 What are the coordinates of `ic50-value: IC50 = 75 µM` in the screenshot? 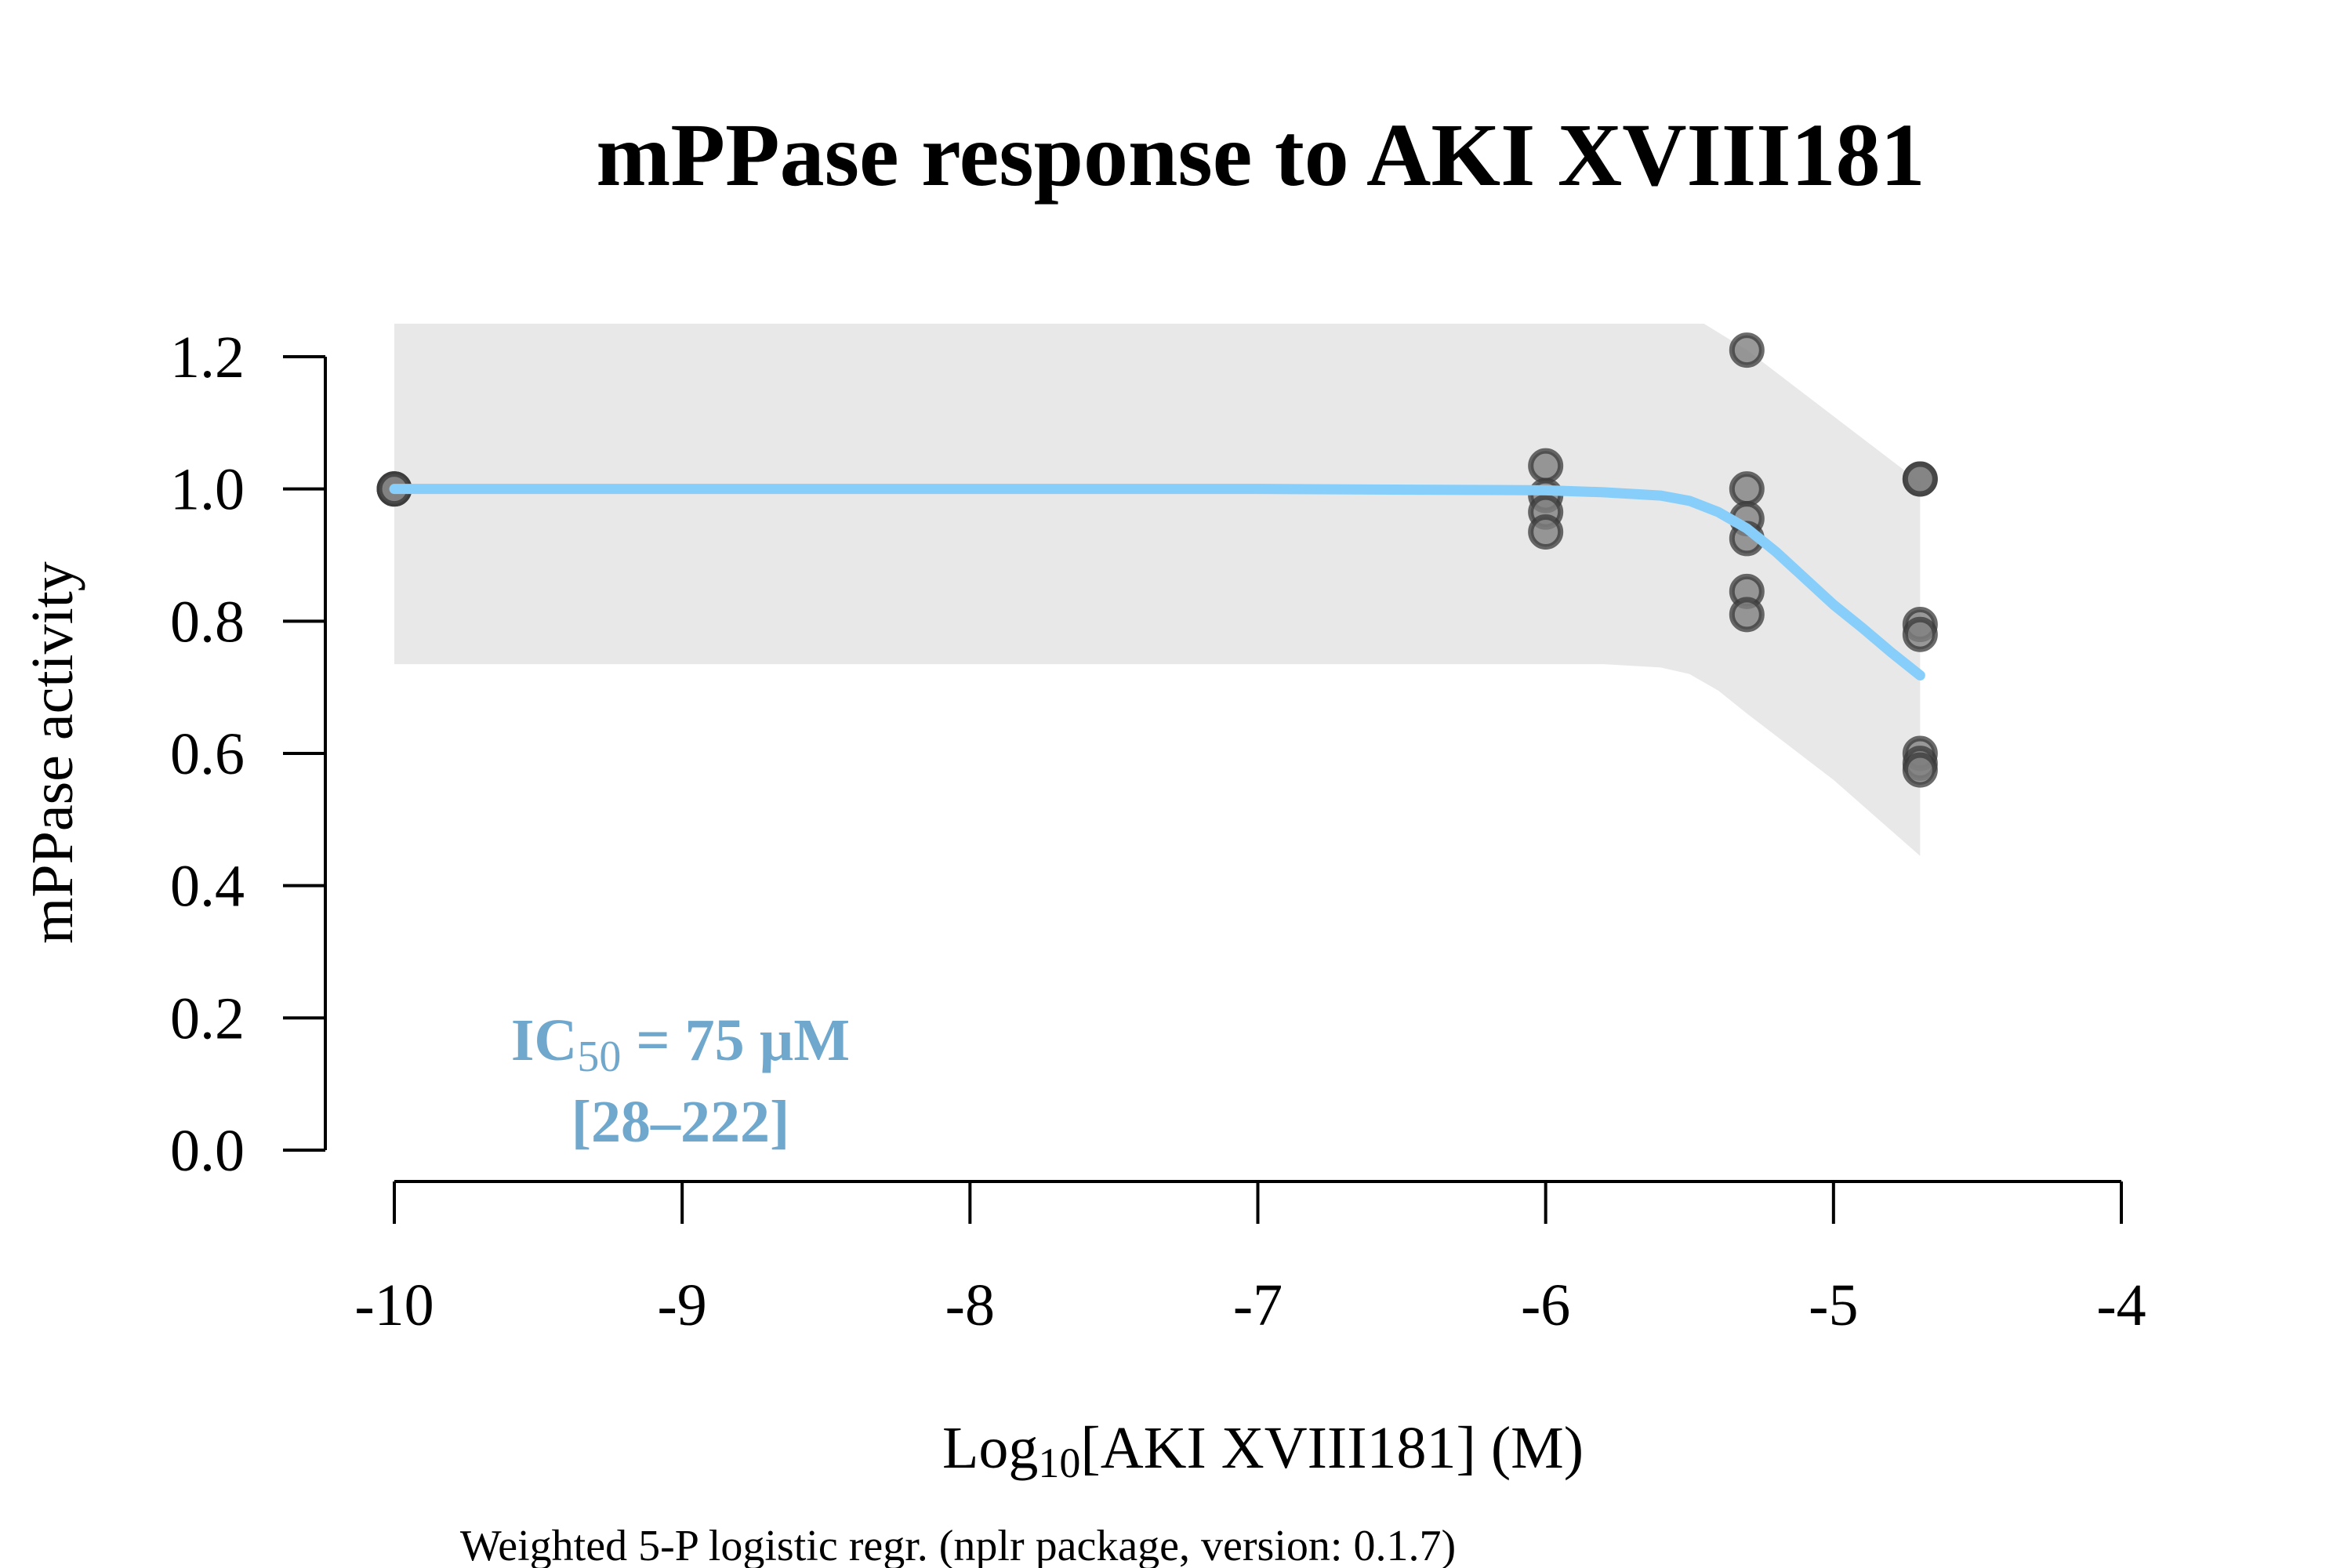 It's located at (680, 1044).